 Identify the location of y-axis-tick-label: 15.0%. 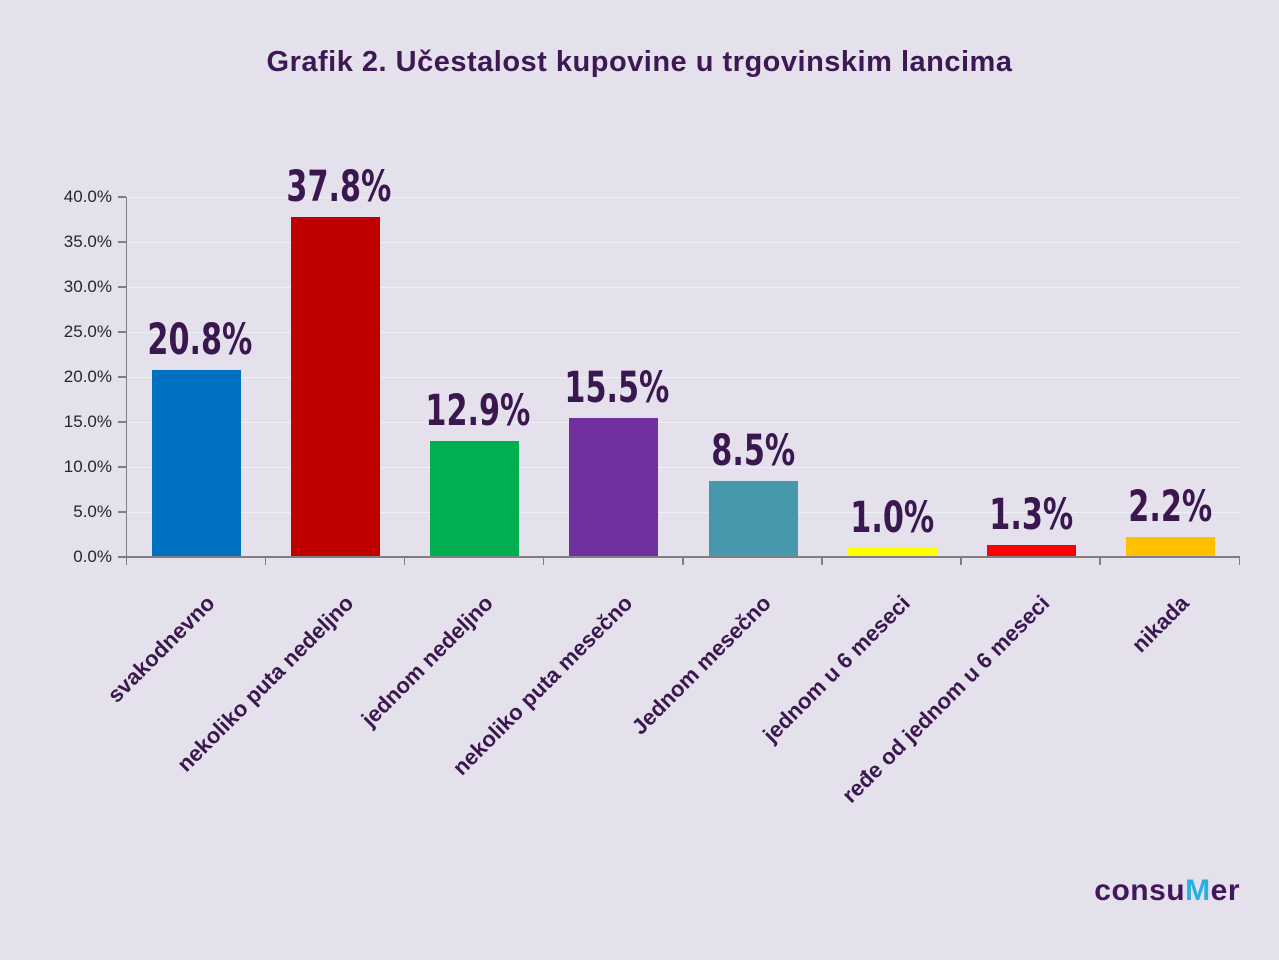
(87, 421).